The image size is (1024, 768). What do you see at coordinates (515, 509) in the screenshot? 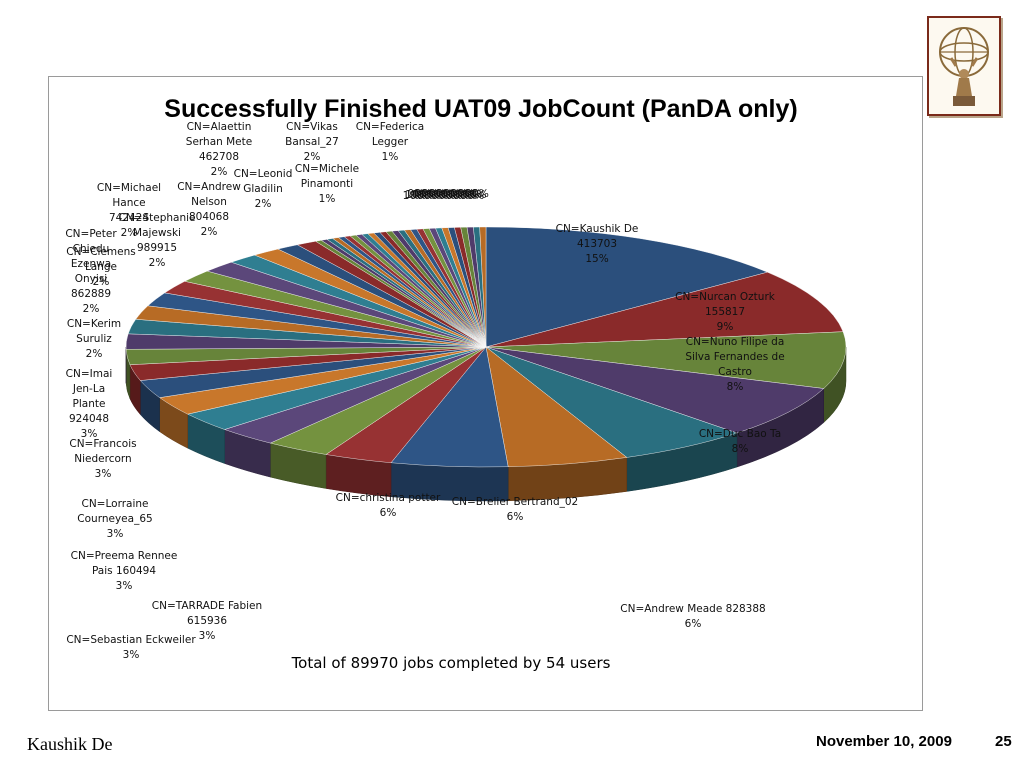
I see `slice-label: CN=Brelier Bertrand_02 6%` at bounding box center [515, 509].